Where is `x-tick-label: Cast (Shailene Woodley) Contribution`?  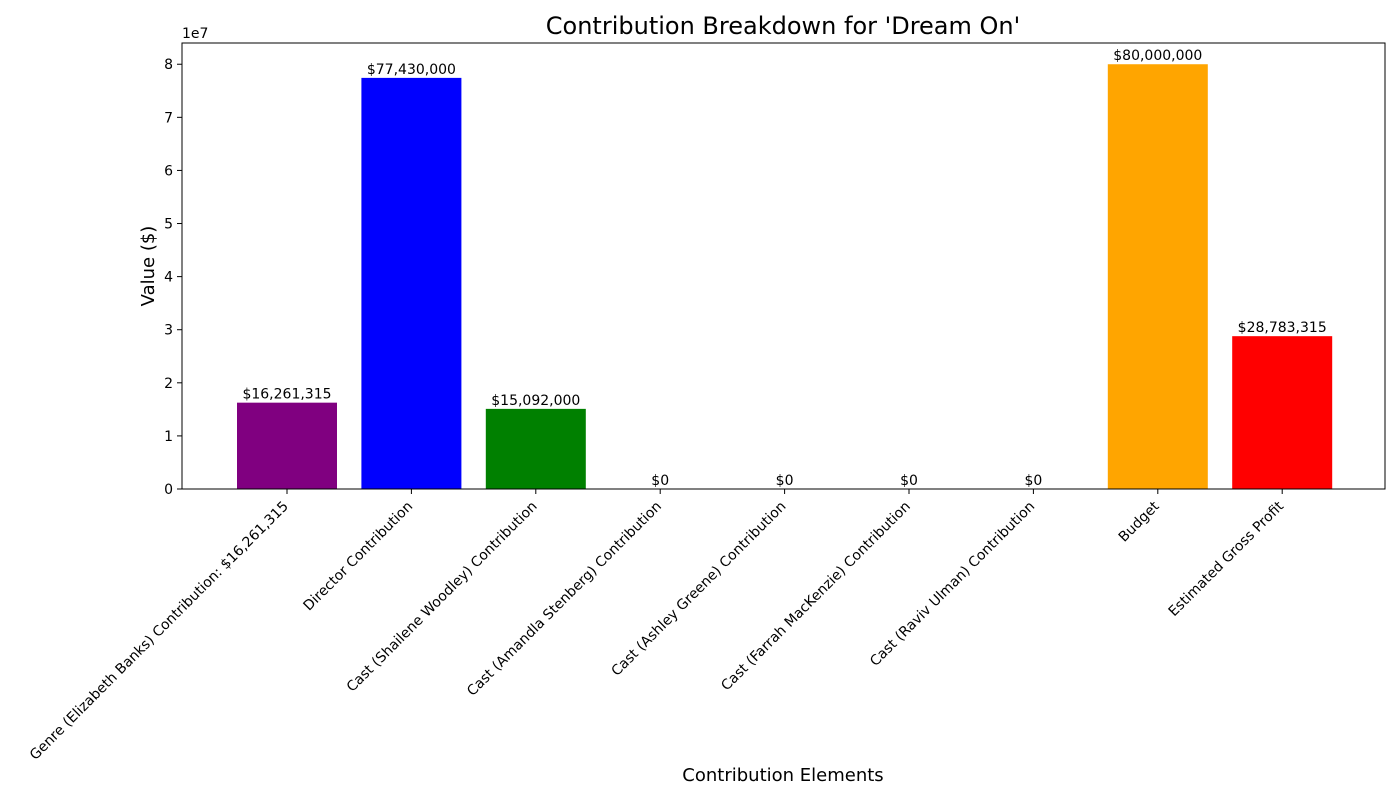 x-tick-label: Cast (Shailene Woodley) Contribution is located at coordinates (442, 597).